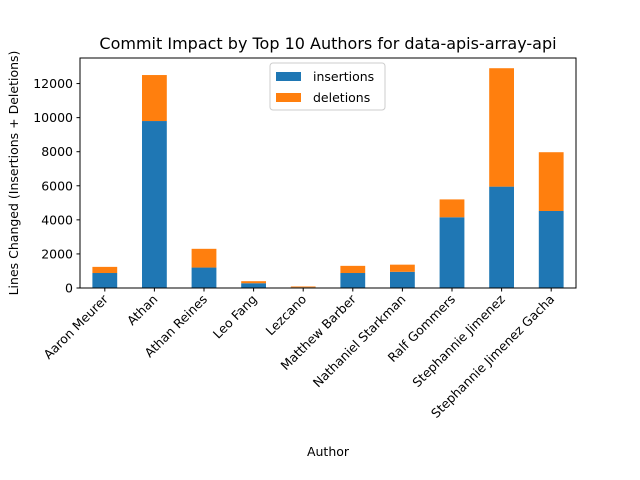 Image resolution: width=640 pixels, height=480 pixels. I want to click on y-tick-label: 4000, so click(57, 219).